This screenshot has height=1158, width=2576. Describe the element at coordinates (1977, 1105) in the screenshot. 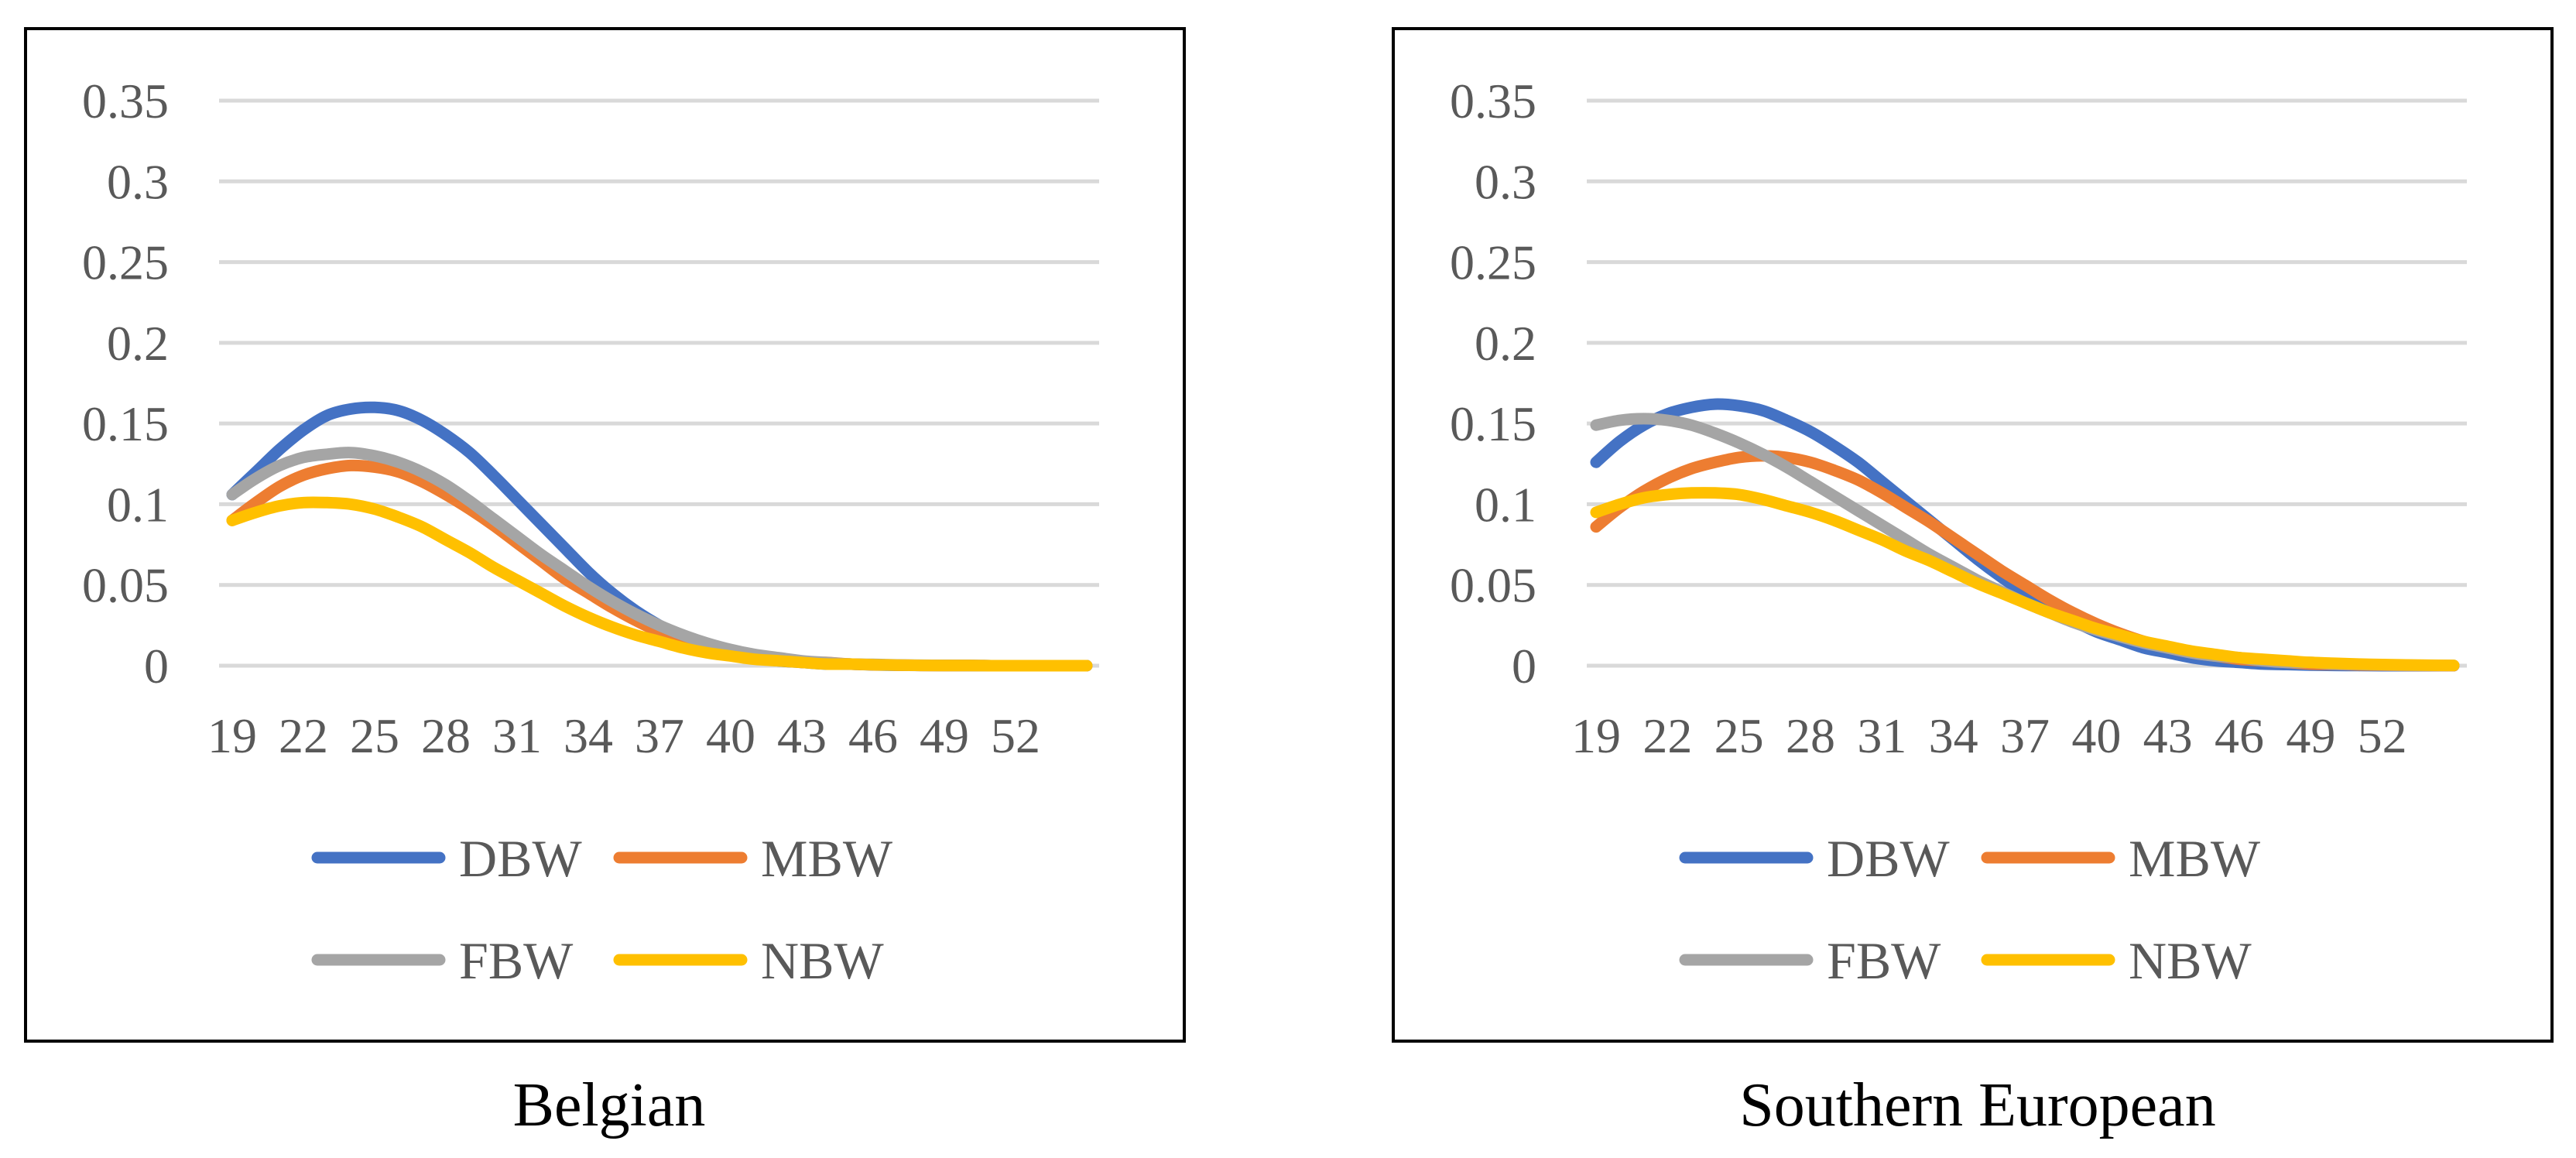

I see `chart-caption: Southern European` at that location.